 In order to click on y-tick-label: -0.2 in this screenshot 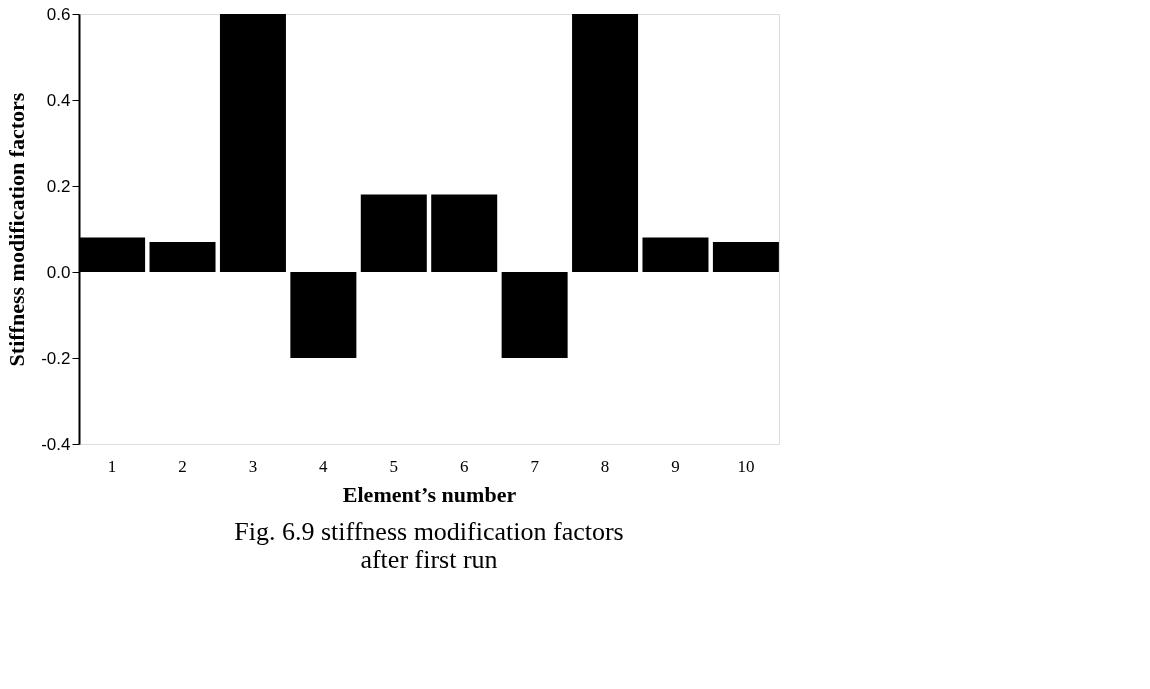, I will do `click(56, 358)`.